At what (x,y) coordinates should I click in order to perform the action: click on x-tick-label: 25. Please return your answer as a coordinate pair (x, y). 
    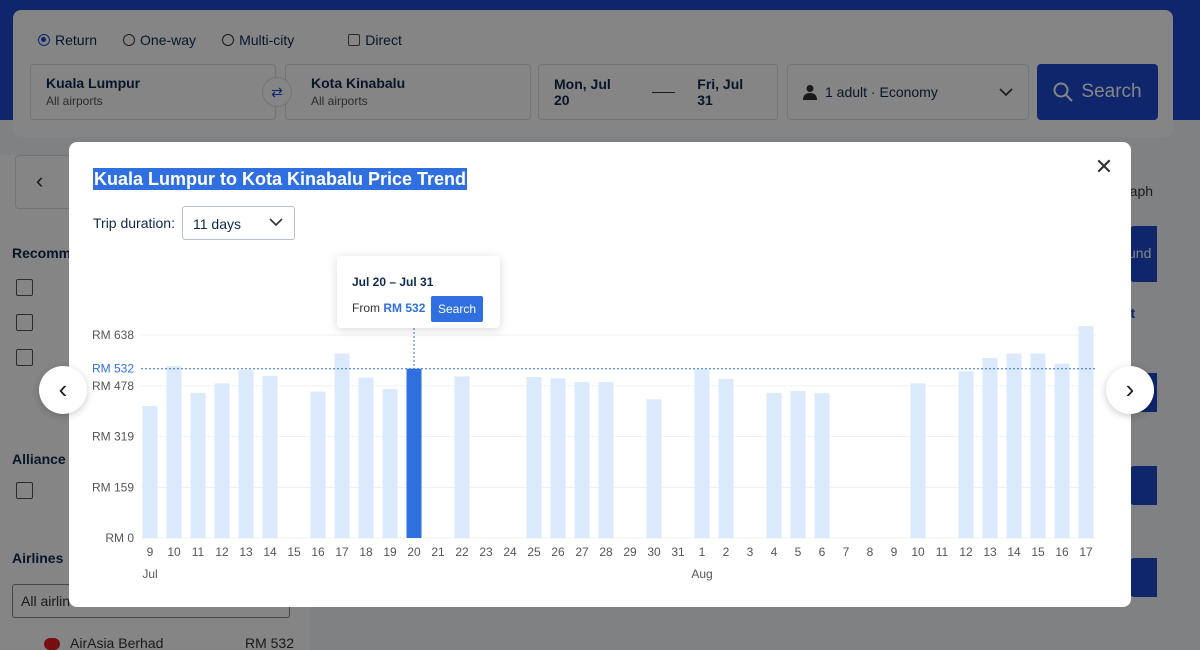
    Looking at the image, I should click on (534, 552).